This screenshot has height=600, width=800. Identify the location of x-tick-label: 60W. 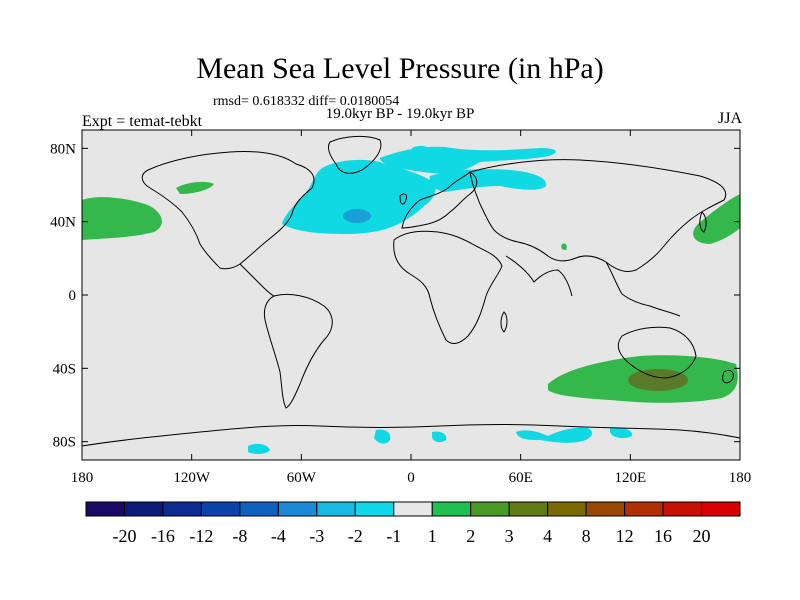
(302, 478).